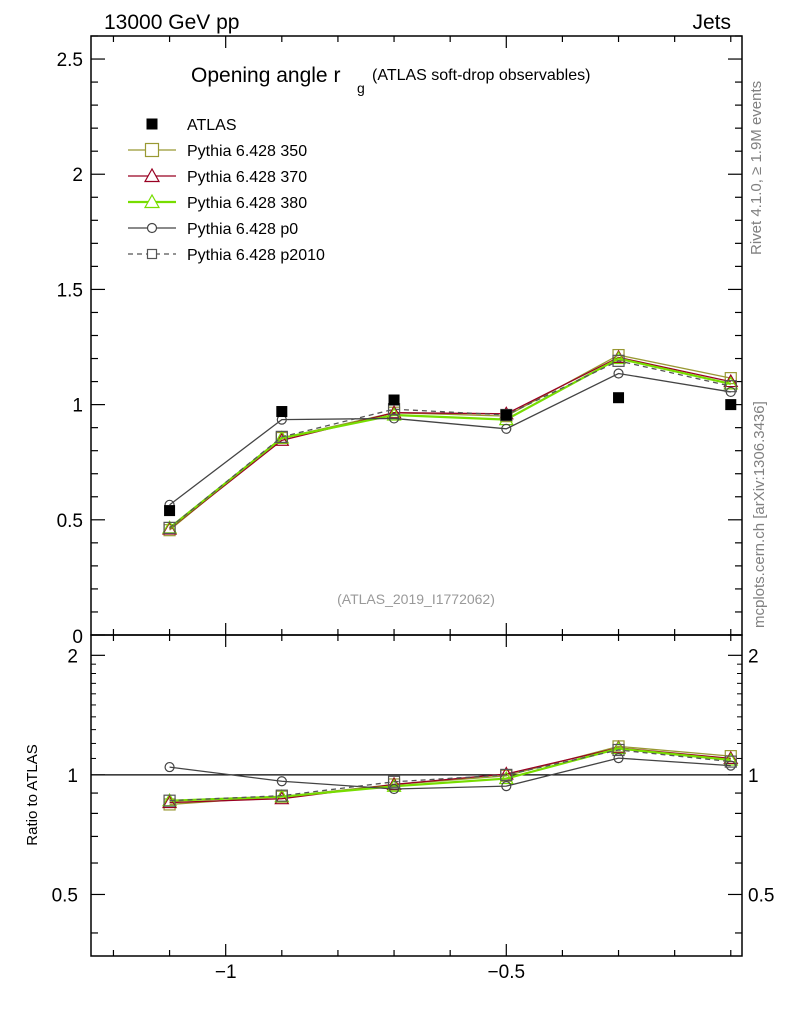  What do you see at coordinates (753, 776) in the screenshot?
I see `ratio-y-tick-label-right: 1` at bounding box center [753, 776].